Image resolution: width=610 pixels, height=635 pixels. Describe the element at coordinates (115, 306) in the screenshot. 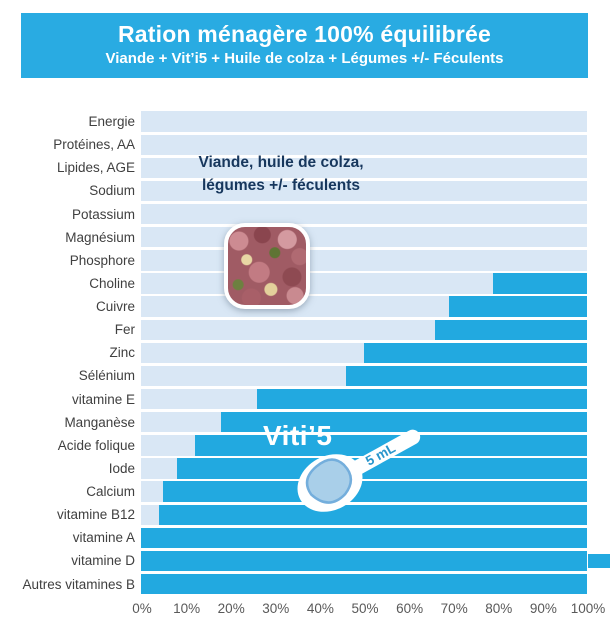

I see `y-axis-label: Cuivre` at that location.